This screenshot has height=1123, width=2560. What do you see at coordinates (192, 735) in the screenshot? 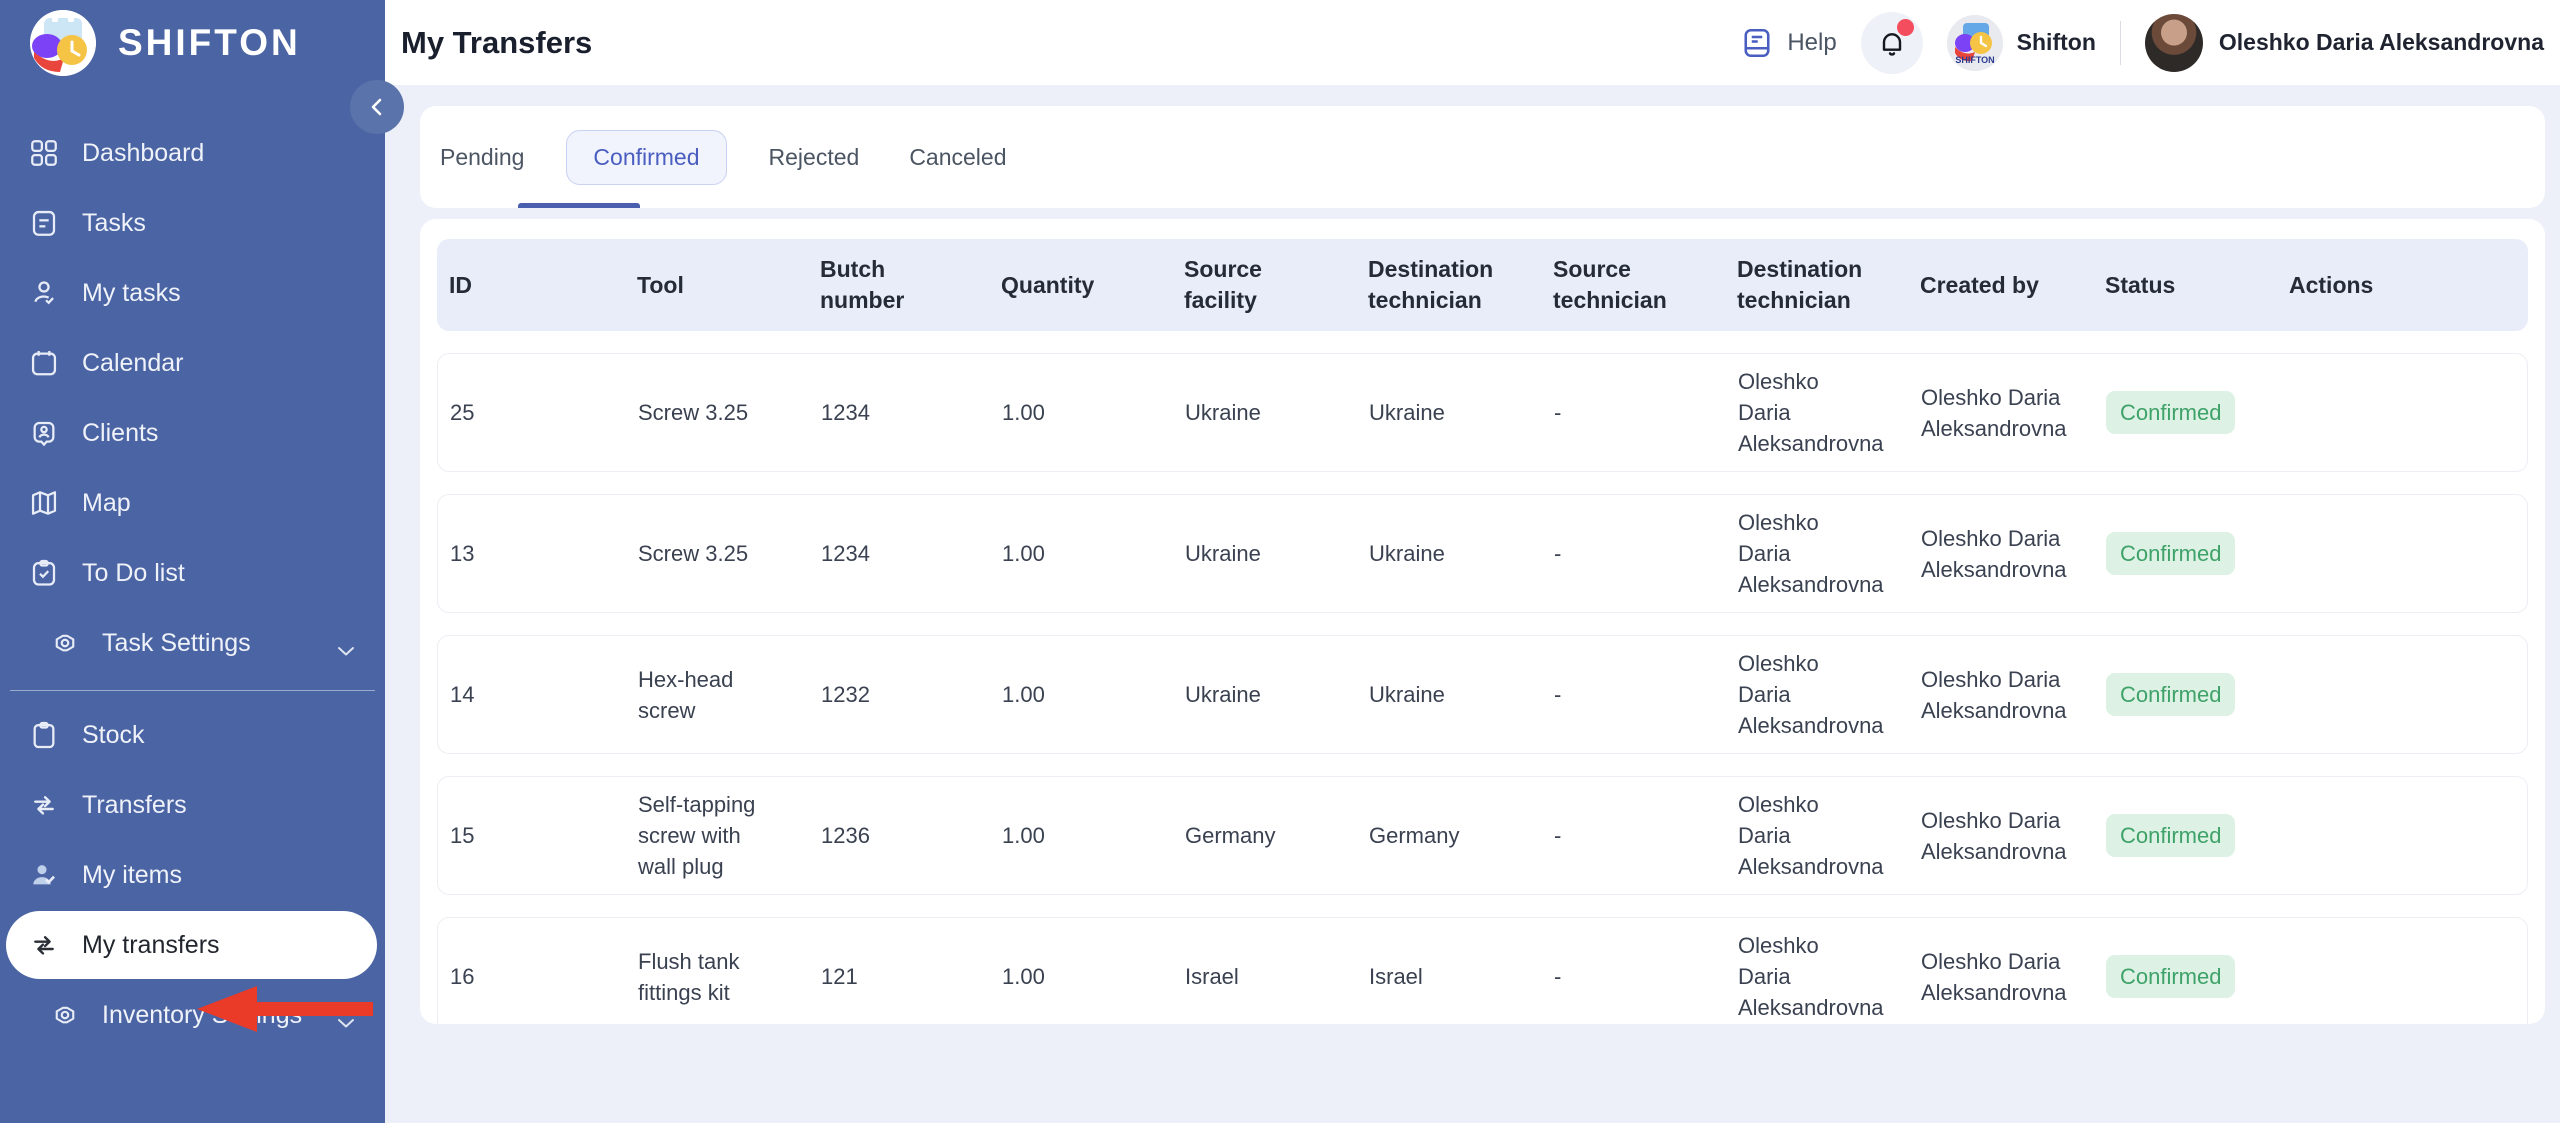
I see `sidebar-item-stock: Stock` at bounding box center [192, 735].